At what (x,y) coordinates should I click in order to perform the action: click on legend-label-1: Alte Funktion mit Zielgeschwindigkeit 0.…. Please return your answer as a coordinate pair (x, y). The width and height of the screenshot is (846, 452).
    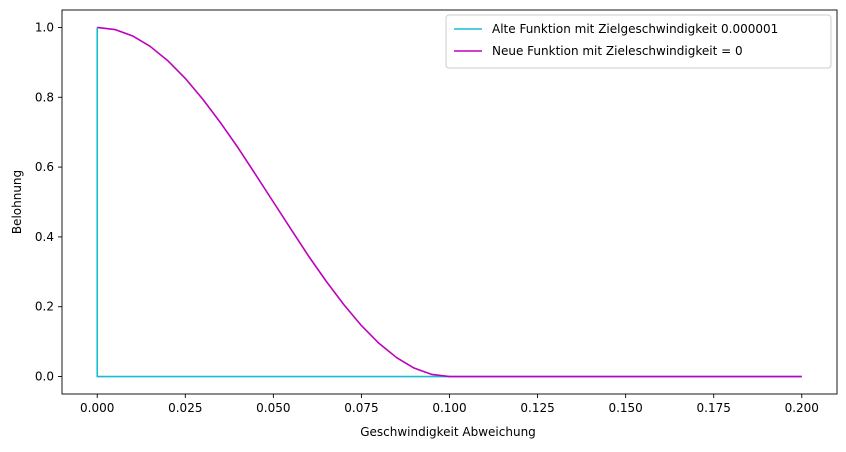
    Looking at the image, I should click on (635, 29).